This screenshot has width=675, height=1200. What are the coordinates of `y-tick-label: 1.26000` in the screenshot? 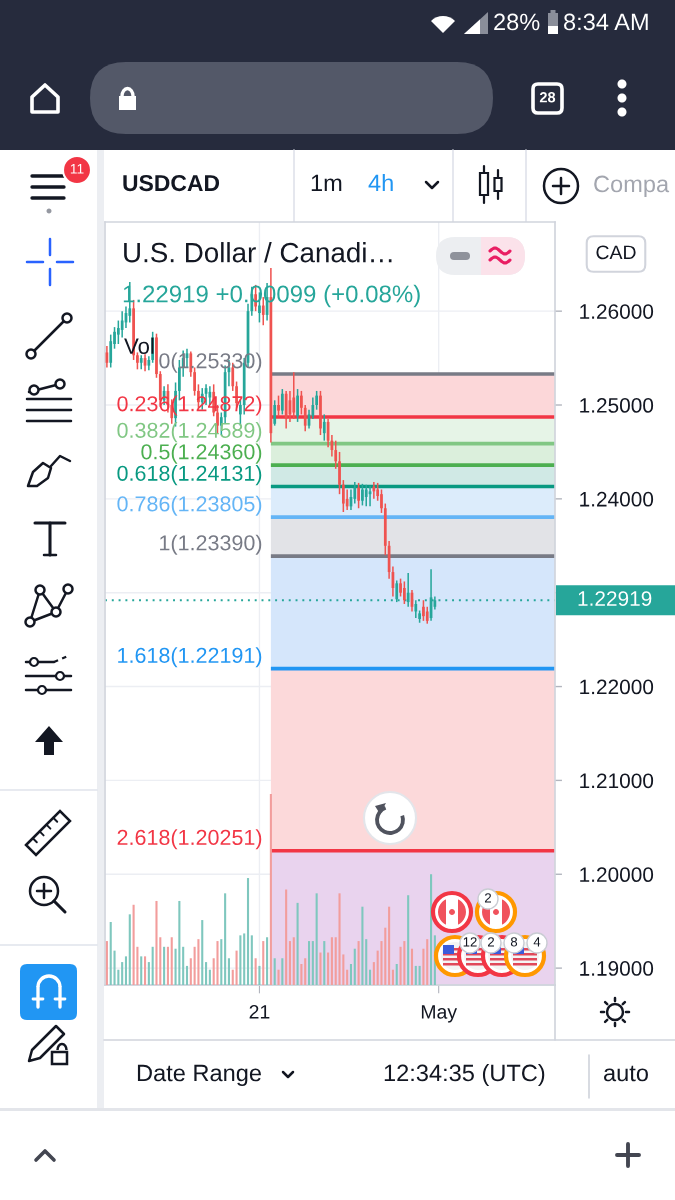 It's located at (617, 311).